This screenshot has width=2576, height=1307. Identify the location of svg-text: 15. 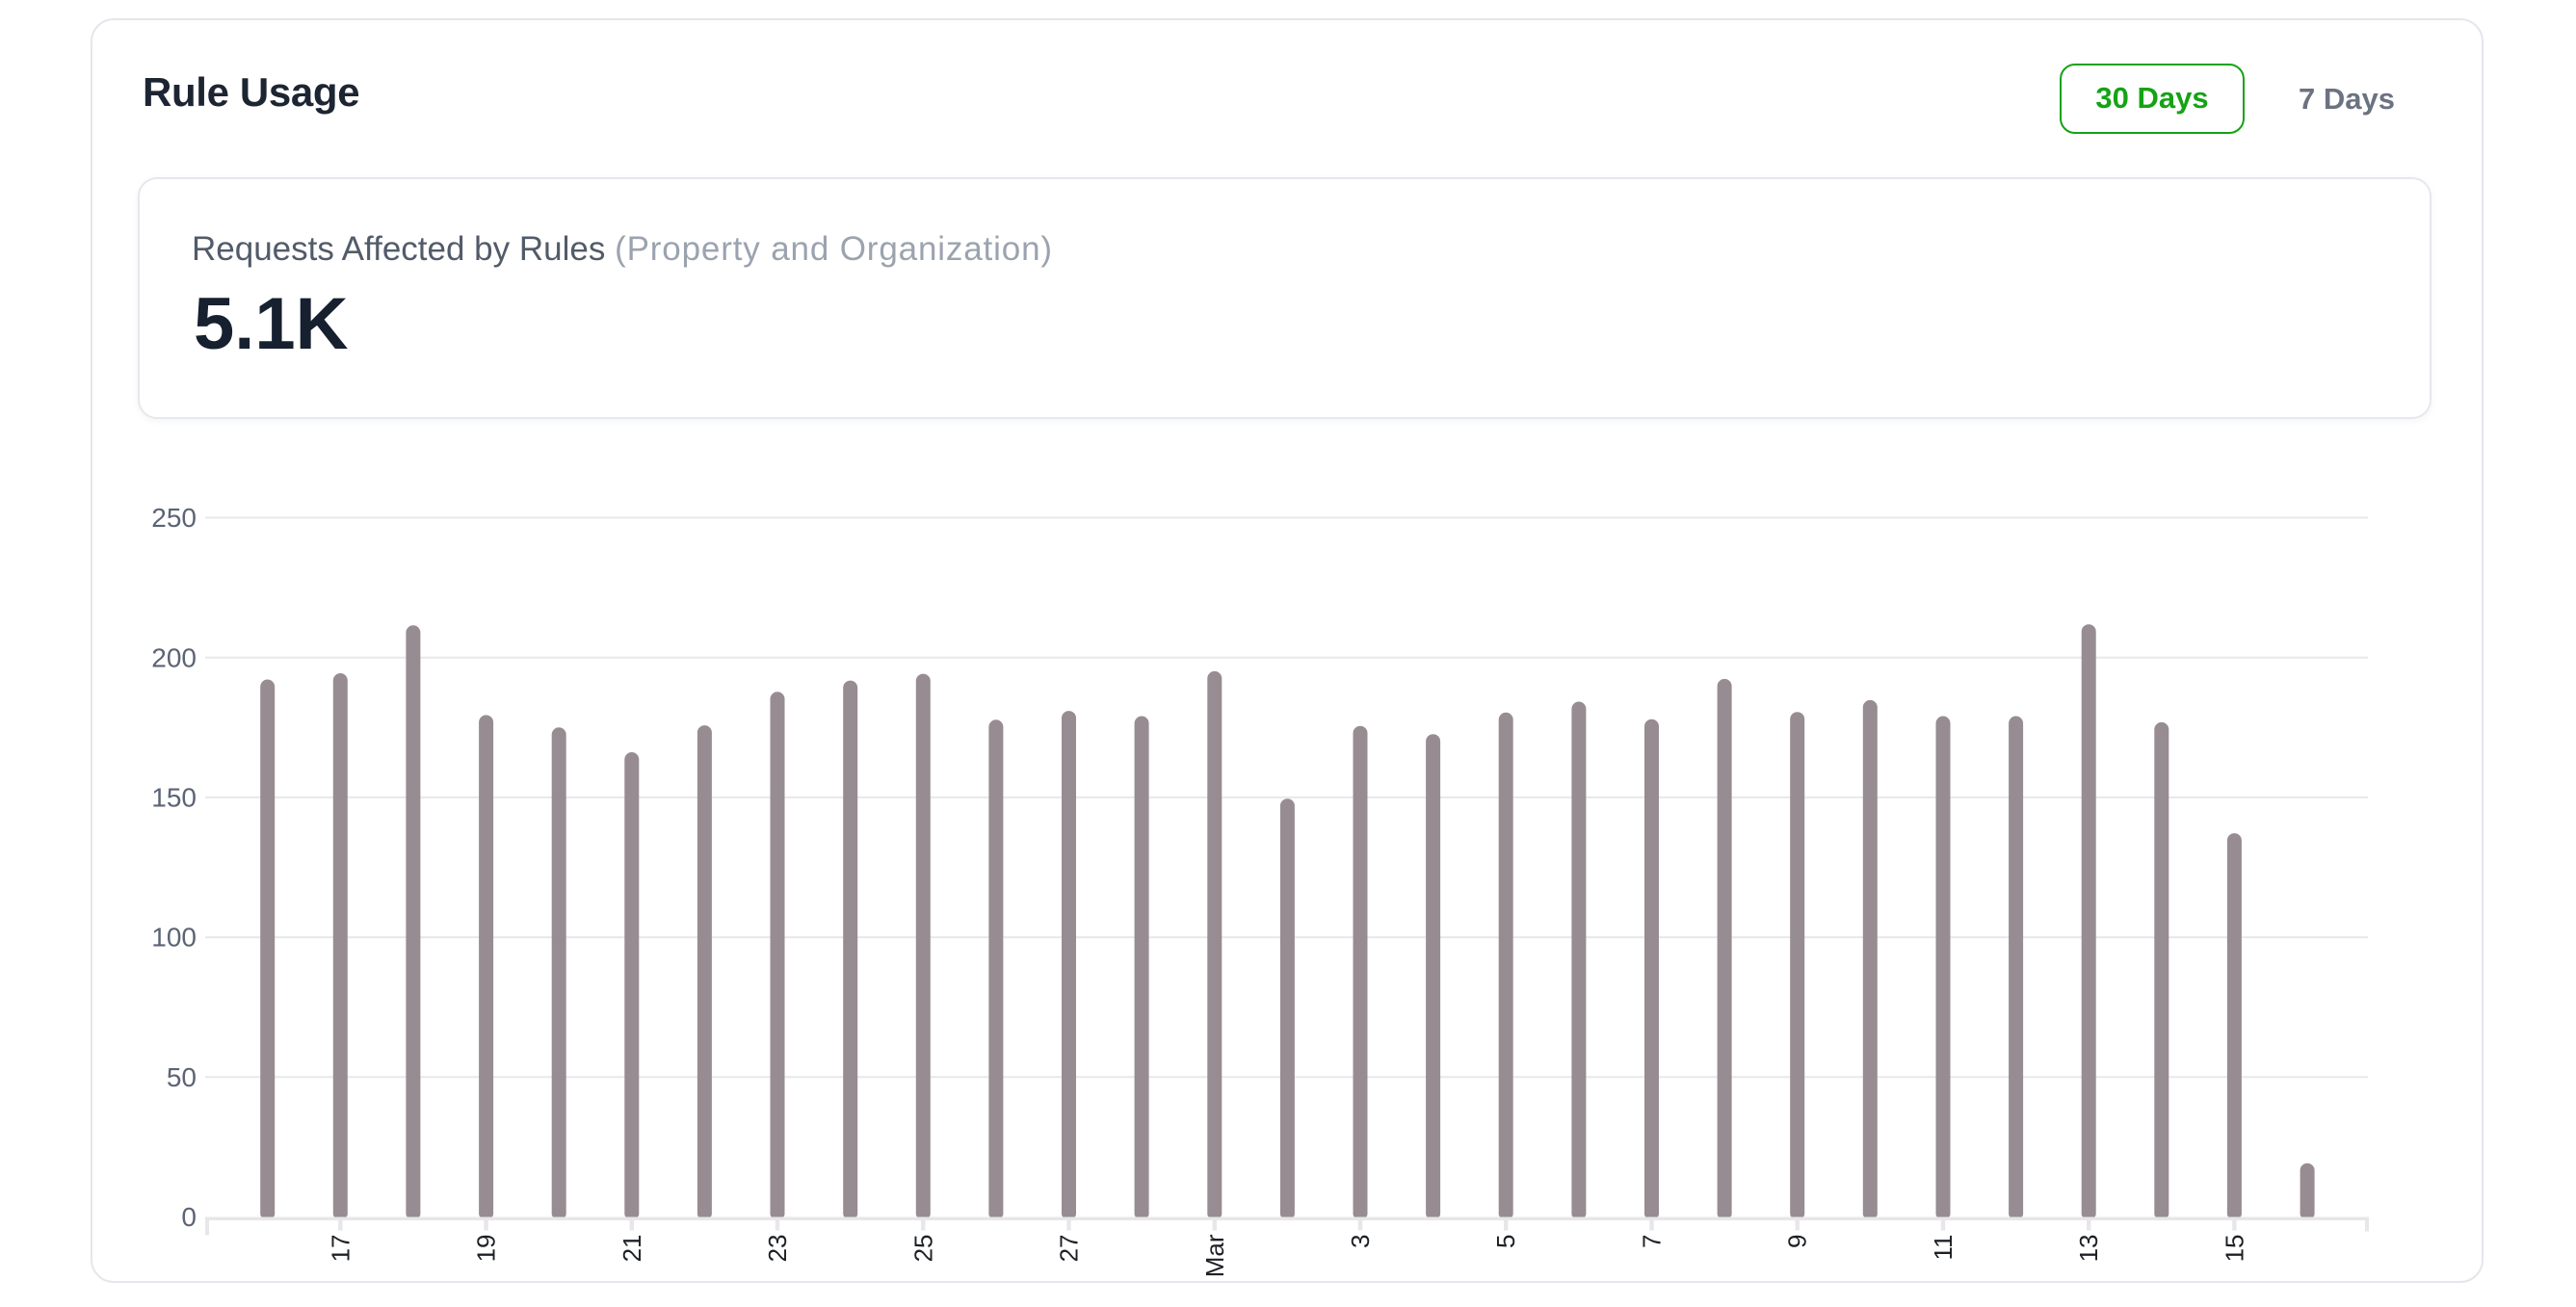
(2234, 1249).